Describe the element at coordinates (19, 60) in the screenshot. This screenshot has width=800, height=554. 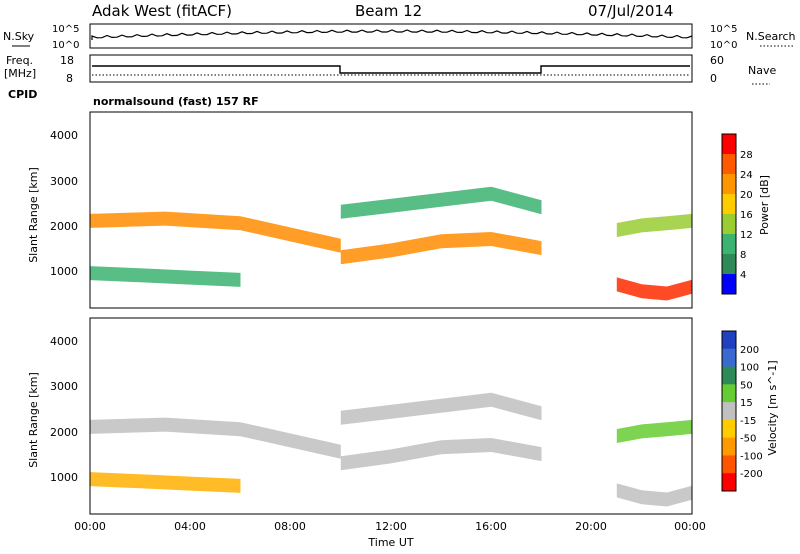
I see `freq-label-1: Freq.` at that location.